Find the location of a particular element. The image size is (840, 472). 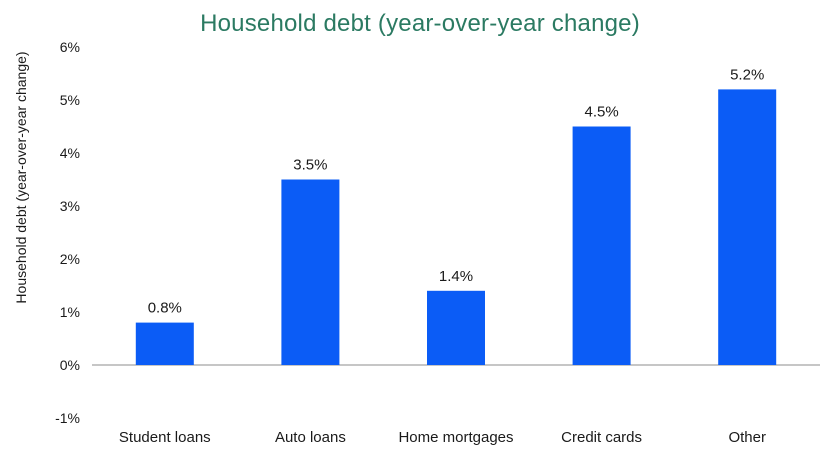

category-label: Home mortgages is located at coordinates (455, 437).